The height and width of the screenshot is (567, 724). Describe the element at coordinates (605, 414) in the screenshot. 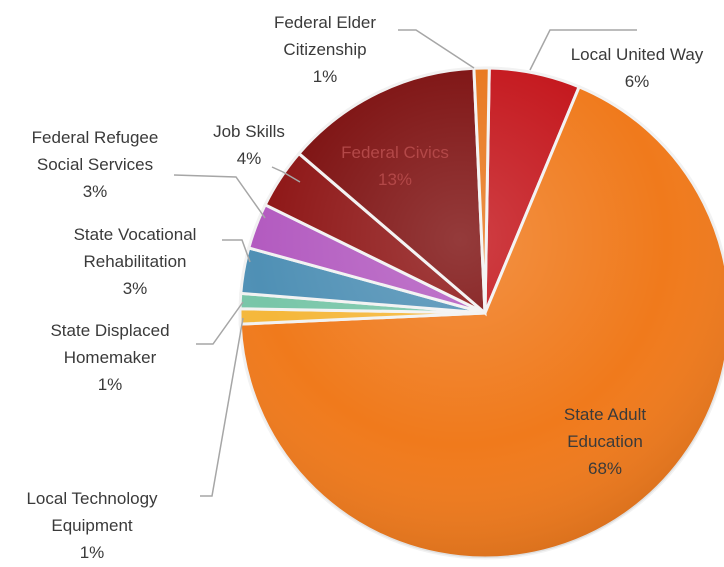

I see `data-label-category: State Adult` at that location.